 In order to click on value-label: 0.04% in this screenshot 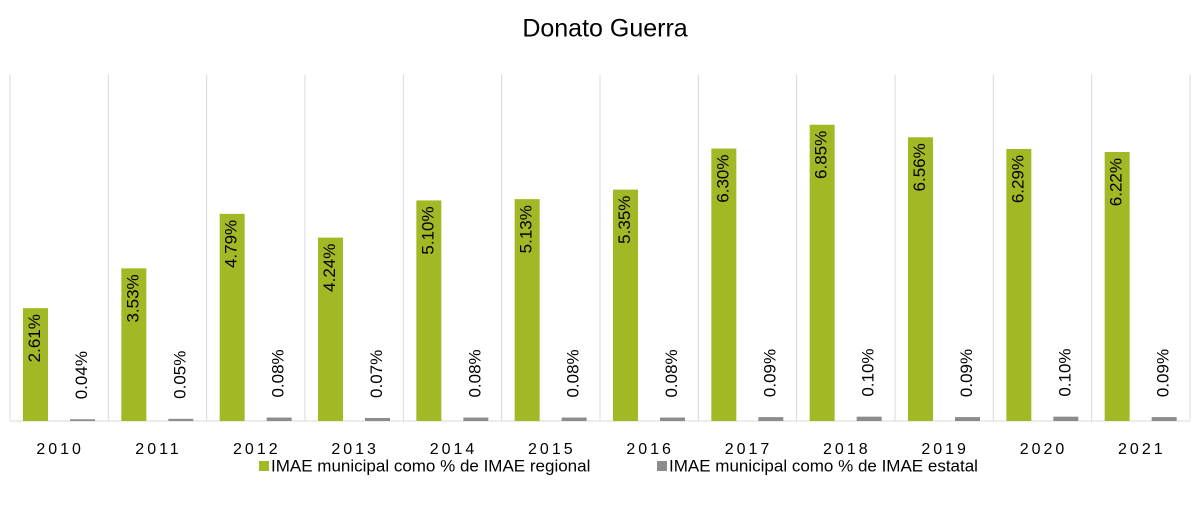, I will do `click(81, 375)`.